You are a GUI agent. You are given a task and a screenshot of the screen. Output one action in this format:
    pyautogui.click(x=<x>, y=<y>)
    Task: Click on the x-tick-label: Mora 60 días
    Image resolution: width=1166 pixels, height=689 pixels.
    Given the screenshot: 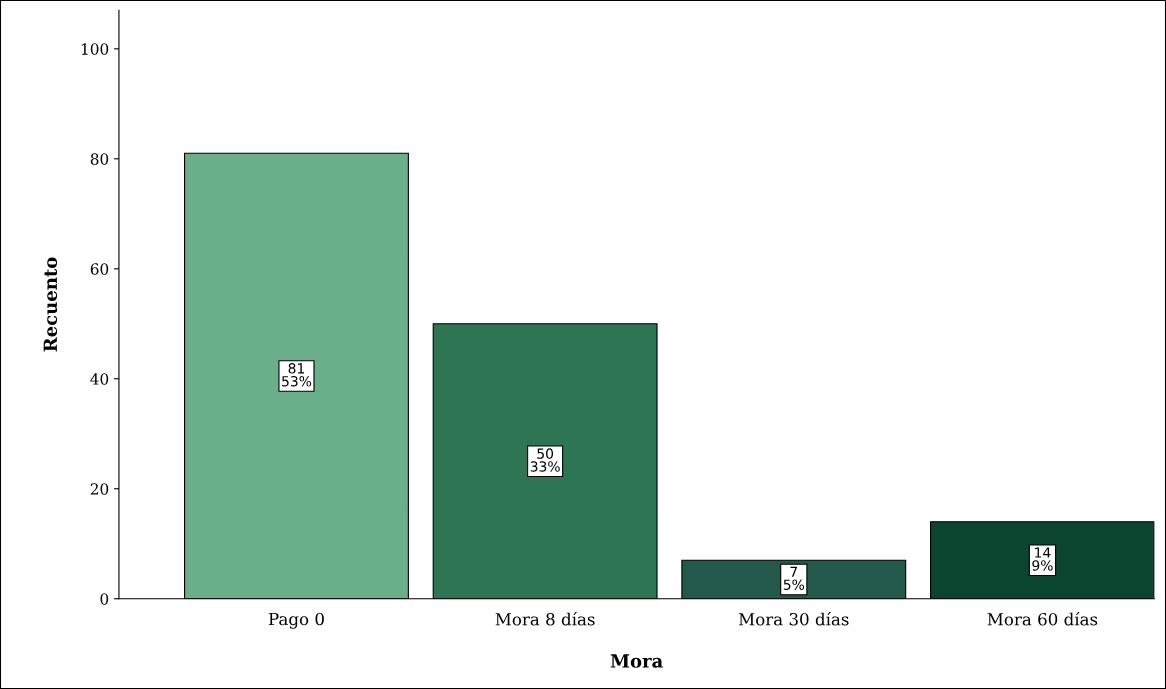 What is the action you would take?
    pyautogui.click(x=1042, y=618)
    